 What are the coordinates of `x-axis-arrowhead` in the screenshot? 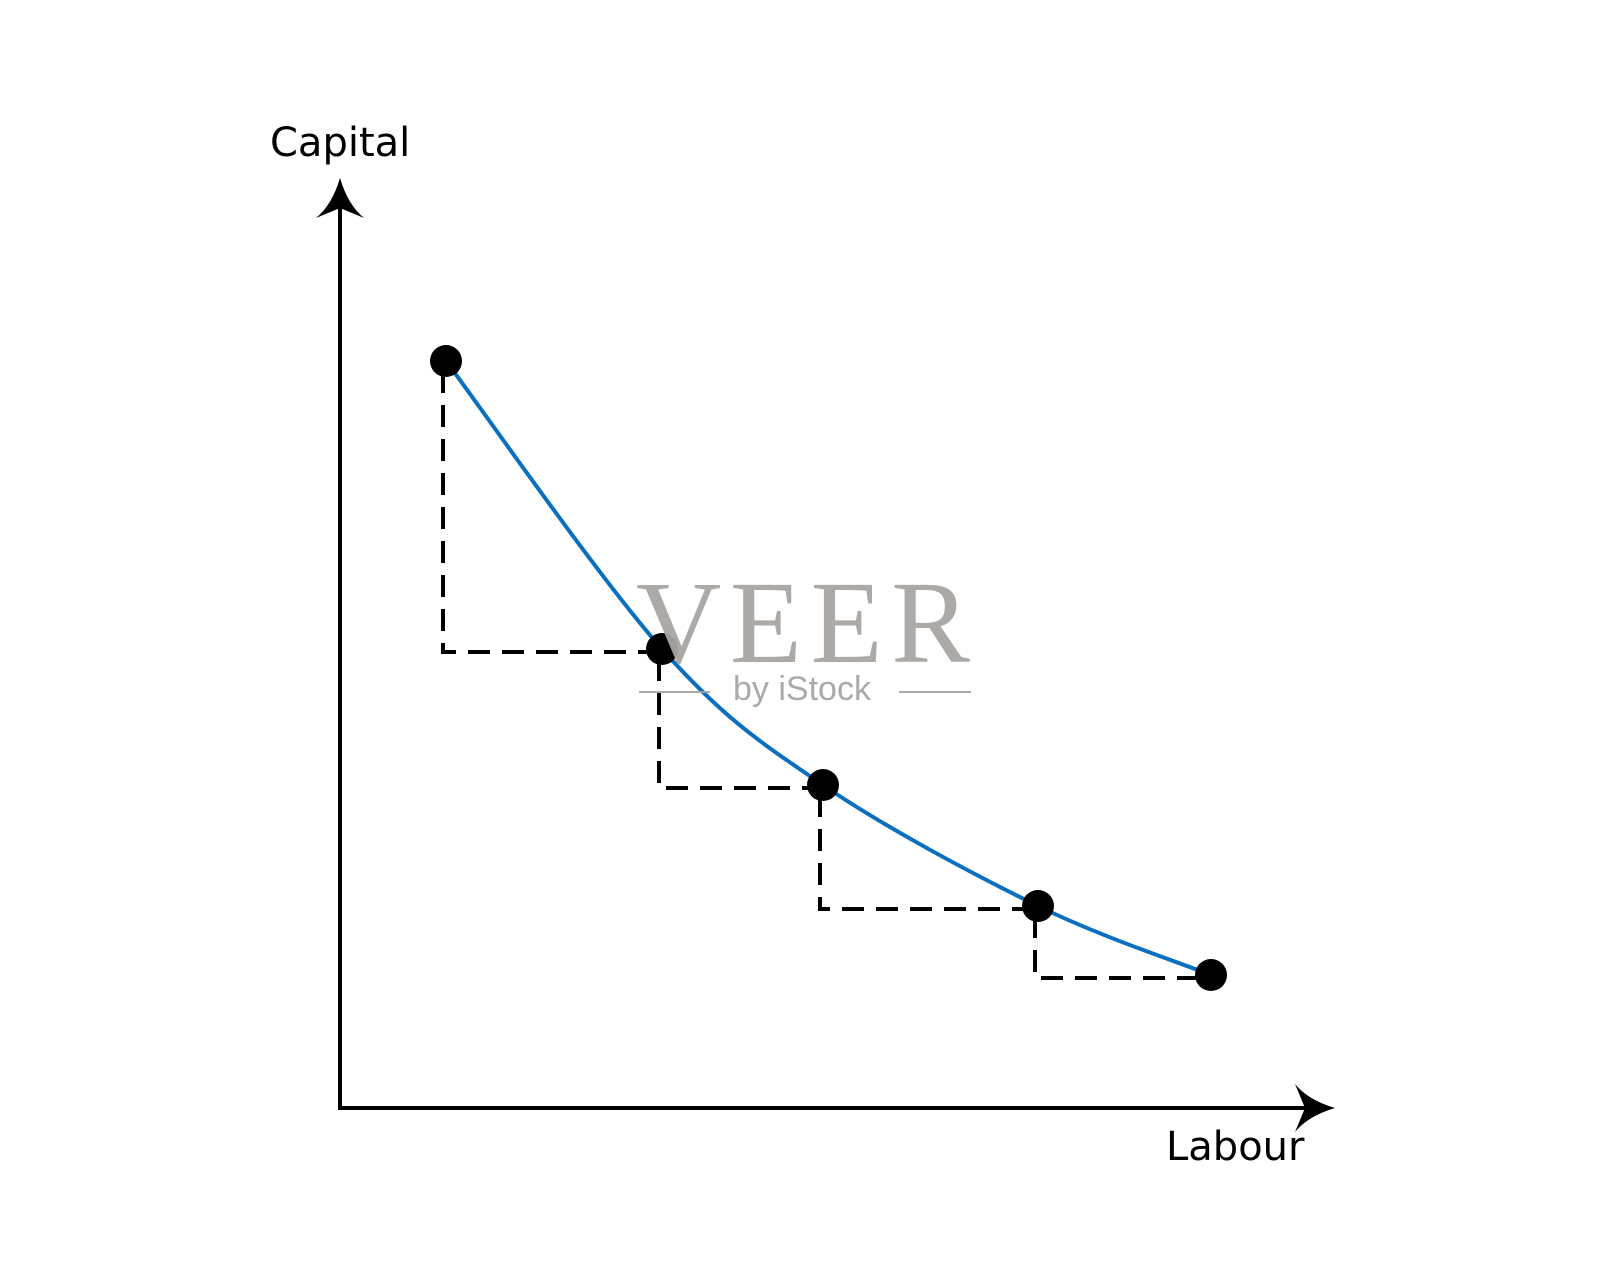 It's located at (1315, 1108).